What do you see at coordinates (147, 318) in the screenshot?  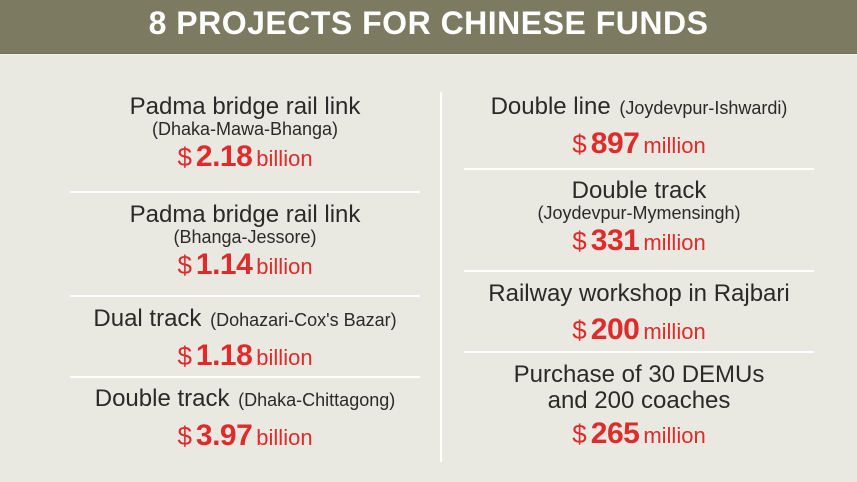 I see `project-title-main: Dual track` at bounding box center [147, 318].